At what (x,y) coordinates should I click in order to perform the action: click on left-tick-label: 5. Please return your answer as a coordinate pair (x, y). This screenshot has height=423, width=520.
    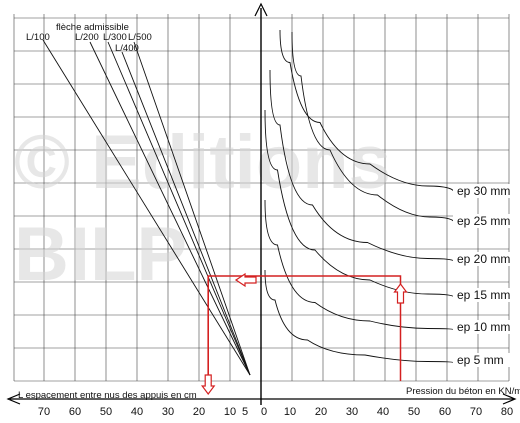
    Looking at the image, I should click on (245, 412).